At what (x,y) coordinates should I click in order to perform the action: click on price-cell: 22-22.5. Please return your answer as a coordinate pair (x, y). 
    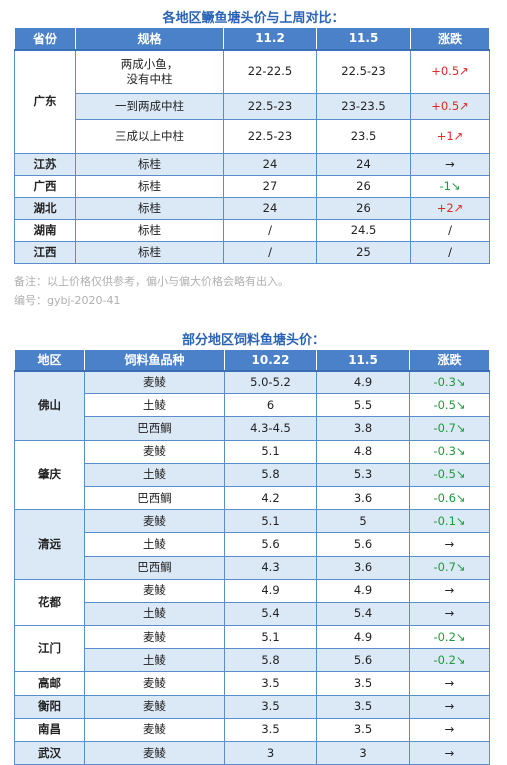
    Looking at the image, I should click on (270, 71).